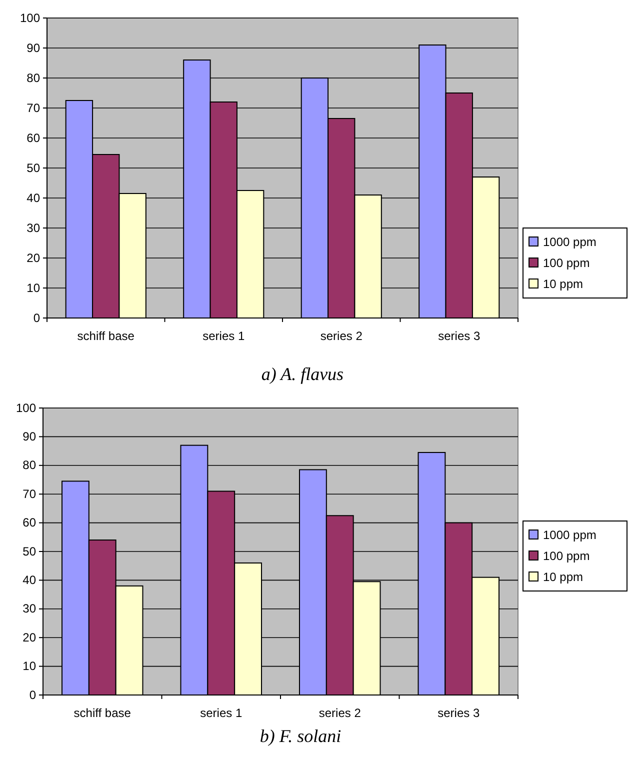  I want to click on text: b) F. solani, so click(301, 736).